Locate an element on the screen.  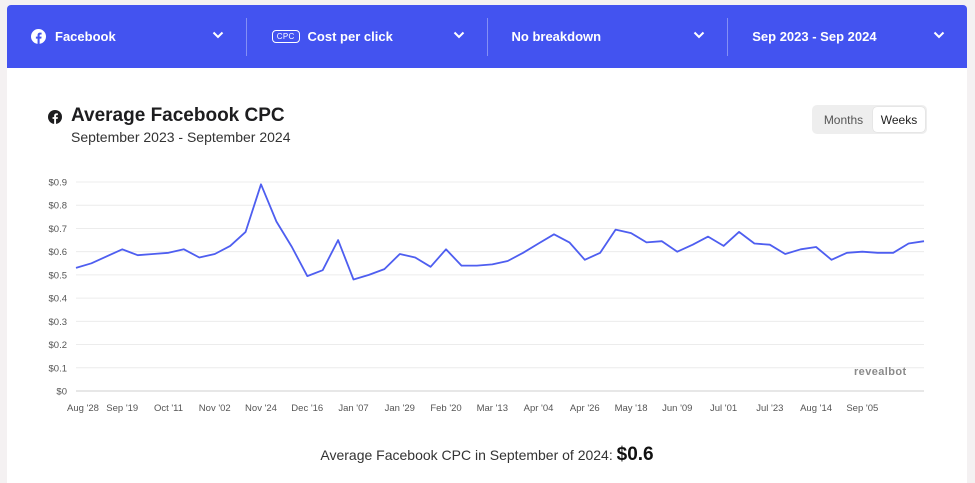
y-tick-label: $0.3 is located at coordinates (58, 322).